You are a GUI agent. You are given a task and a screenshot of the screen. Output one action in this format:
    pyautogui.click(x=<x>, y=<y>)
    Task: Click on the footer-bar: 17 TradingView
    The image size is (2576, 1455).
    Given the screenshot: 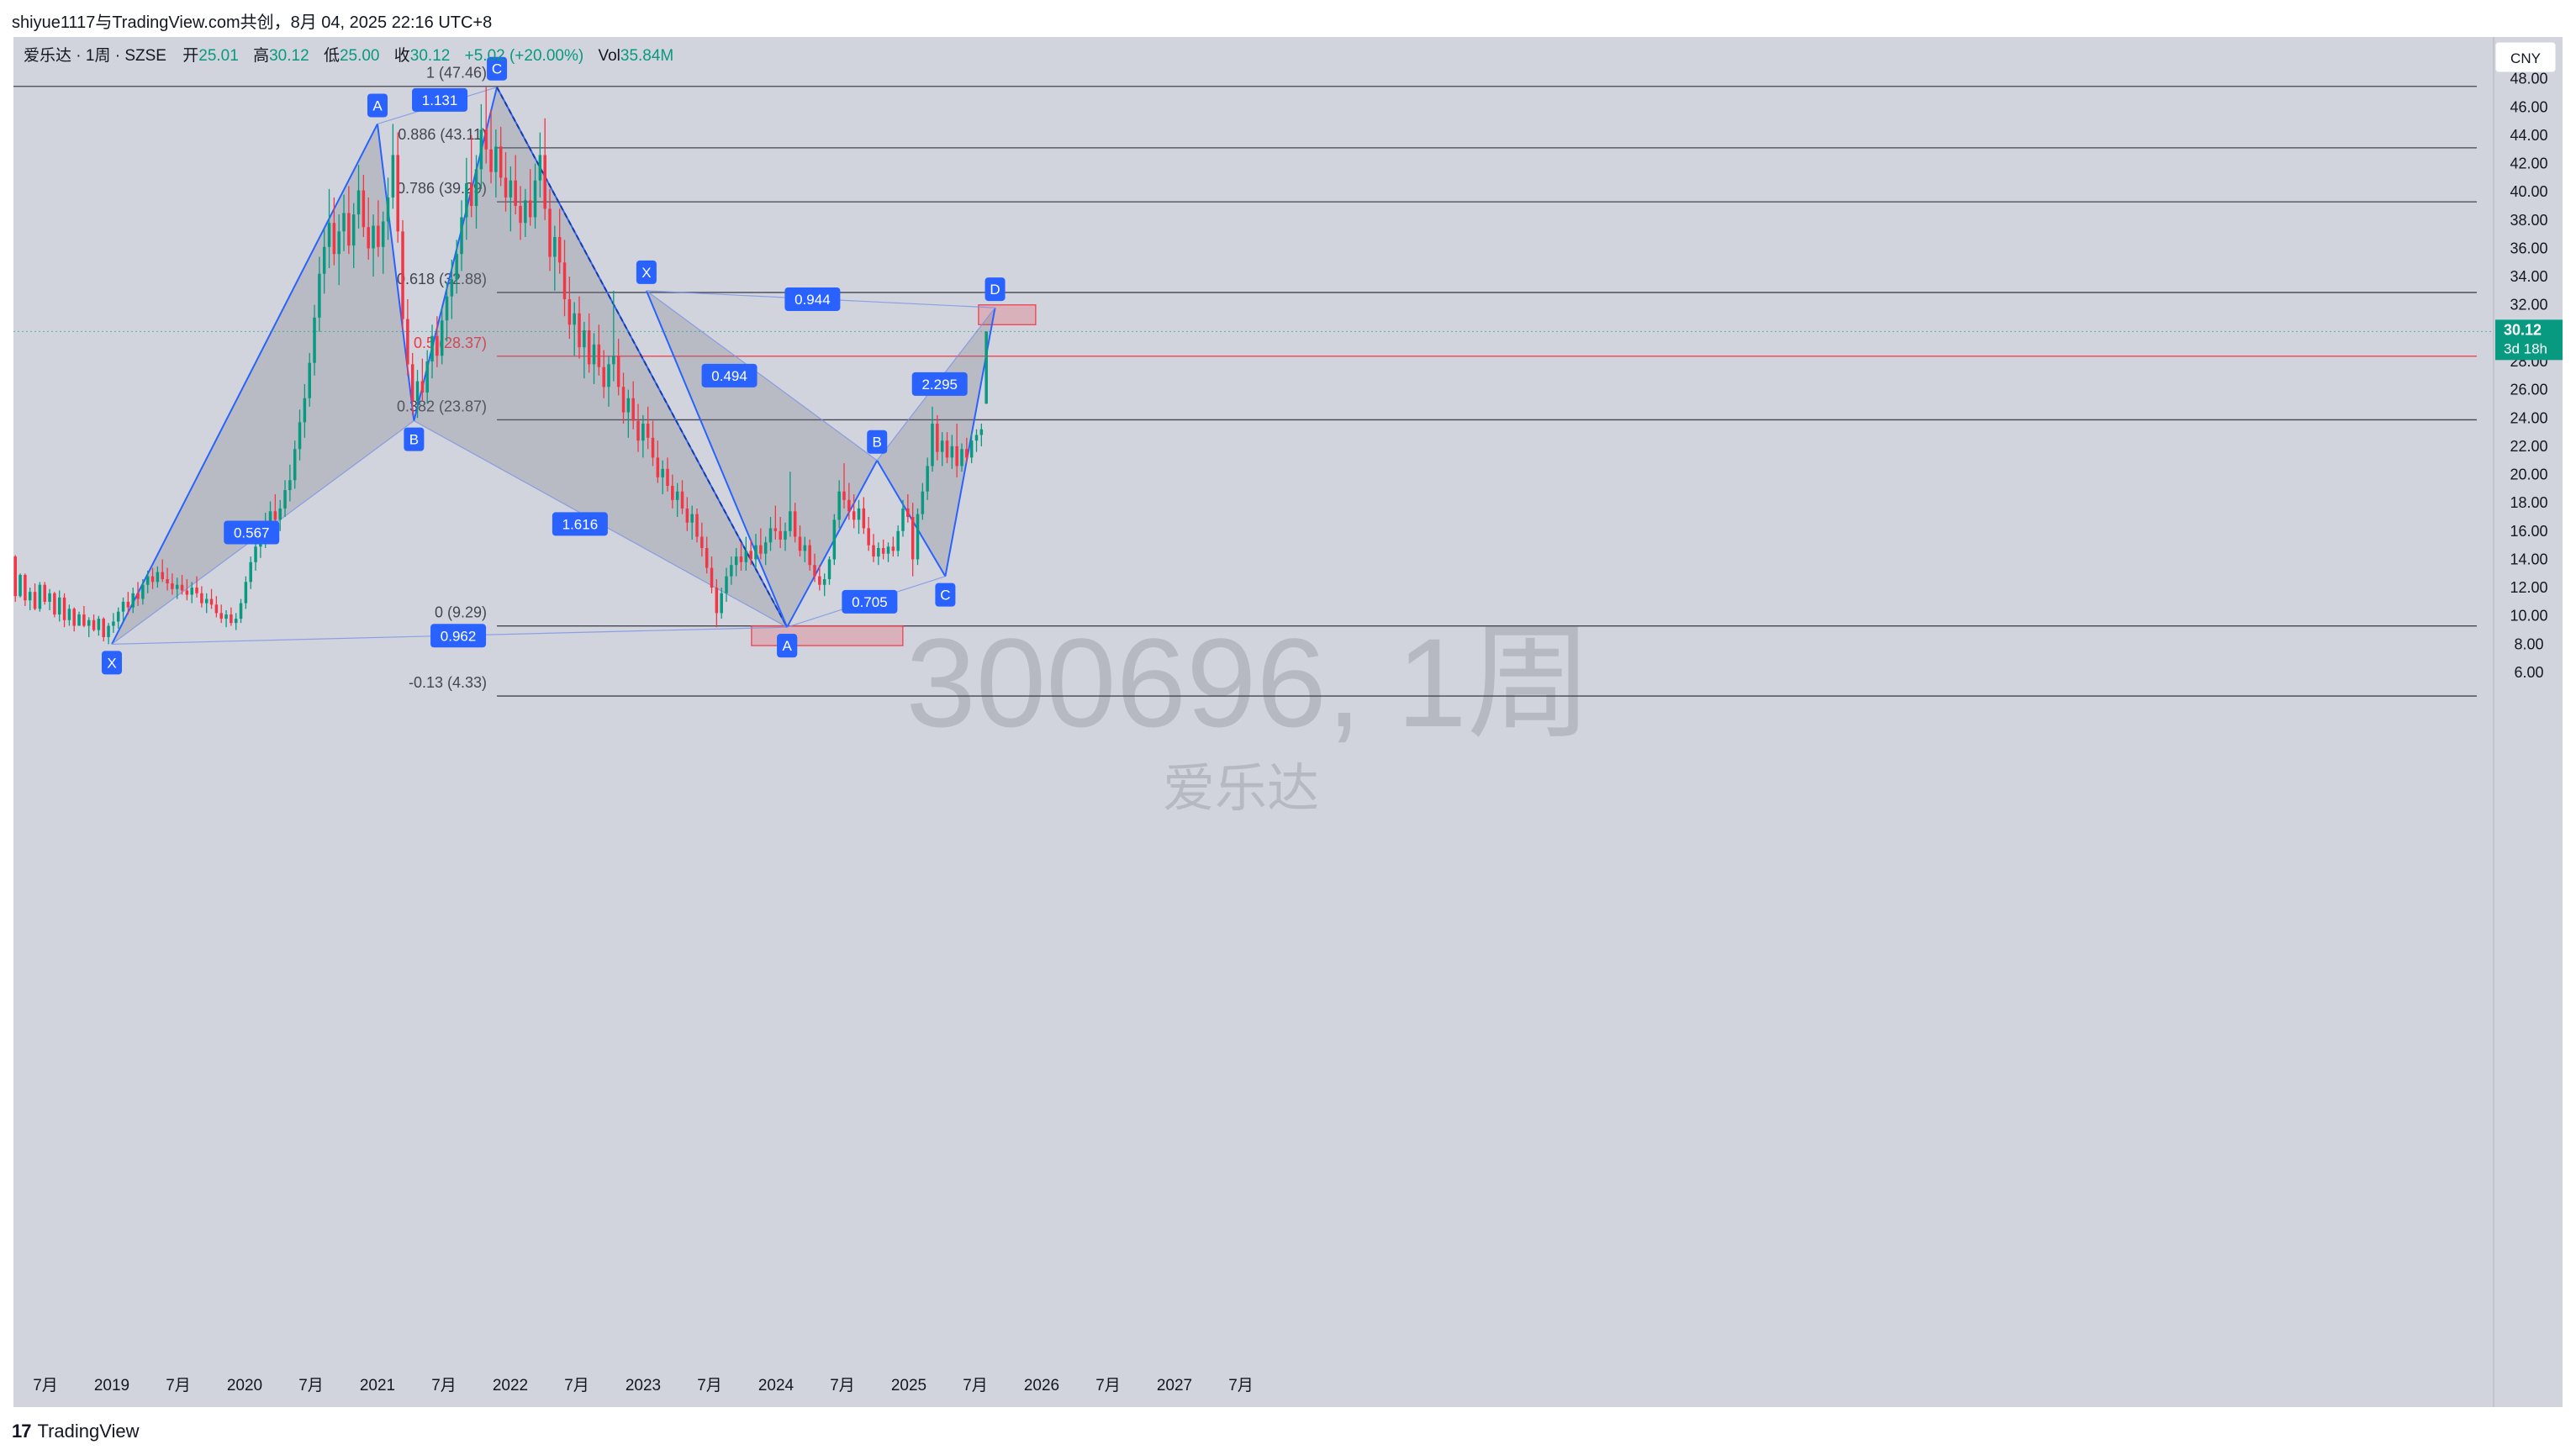 What is the action you would take?
    pyautogui.click(x=1288, y=1432)
    